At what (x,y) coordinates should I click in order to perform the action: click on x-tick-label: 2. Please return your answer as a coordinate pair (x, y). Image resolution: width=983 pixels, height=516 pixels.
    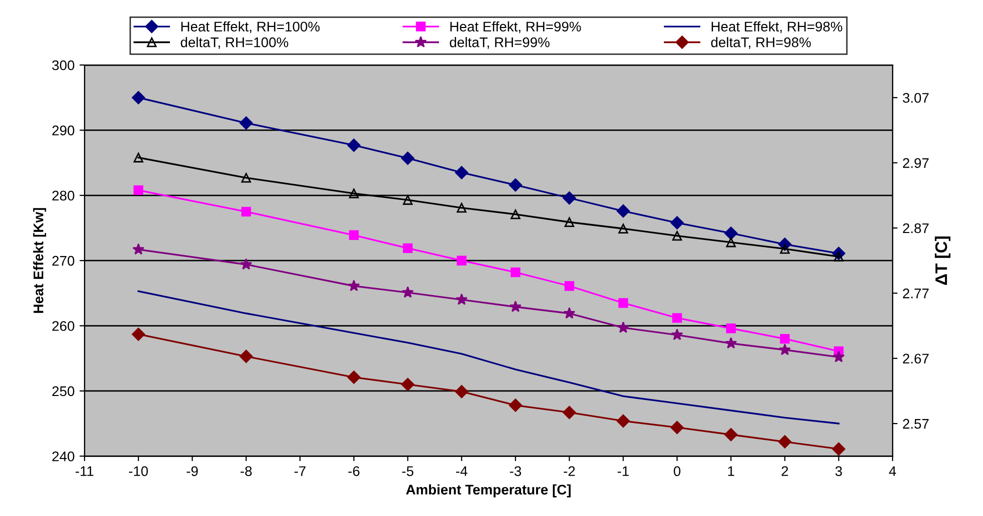
    Looking at the image, I should click on (785, 471).